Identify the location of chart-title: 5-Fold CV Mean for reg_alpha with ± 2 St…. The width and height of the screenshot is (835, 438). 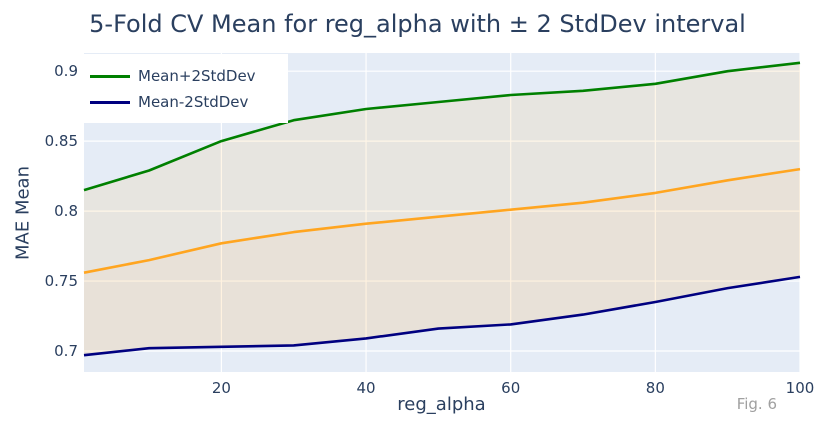
(417, 24).